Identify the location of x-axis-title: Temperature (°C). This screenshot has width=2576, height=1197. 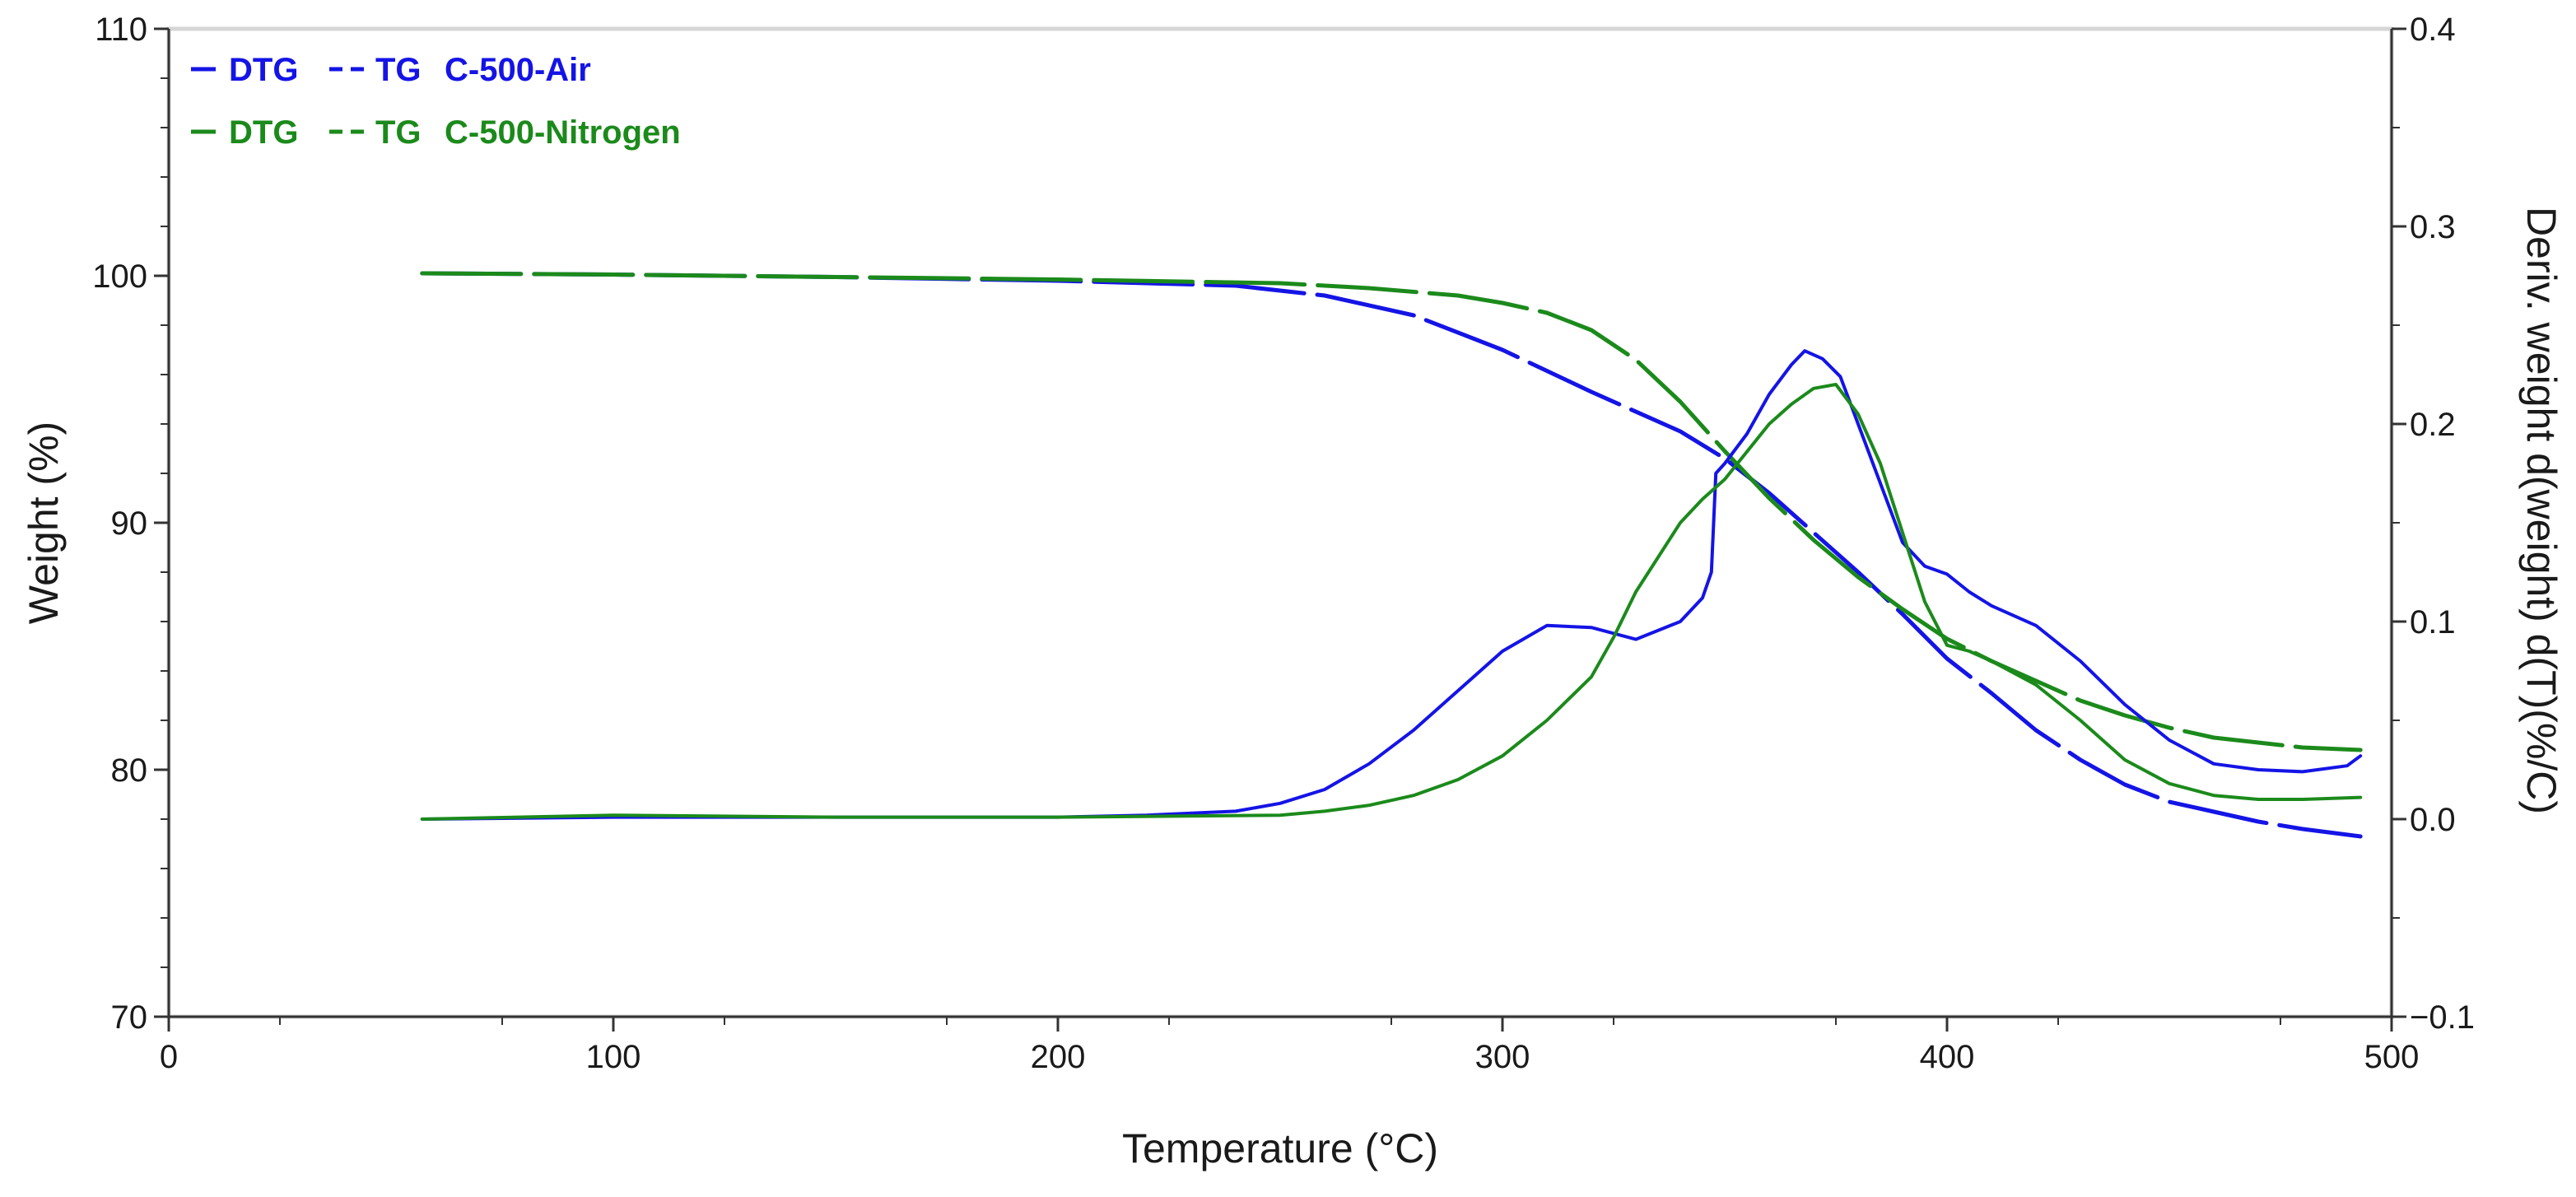
(1280, 1148).